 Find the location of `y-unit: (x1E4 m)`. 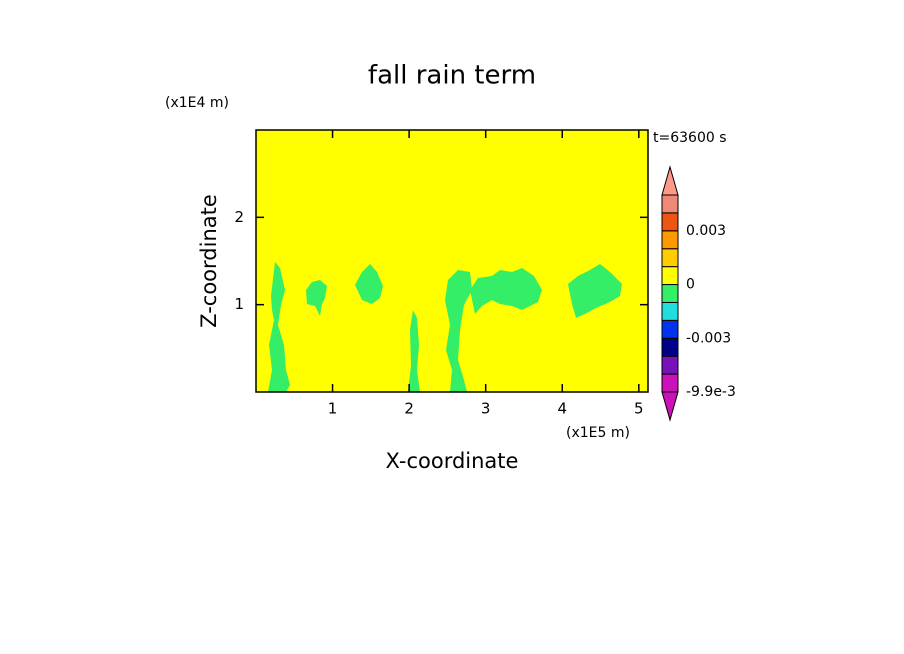

y-unit: (x1E4 m) is located at coordinates (197, 103).